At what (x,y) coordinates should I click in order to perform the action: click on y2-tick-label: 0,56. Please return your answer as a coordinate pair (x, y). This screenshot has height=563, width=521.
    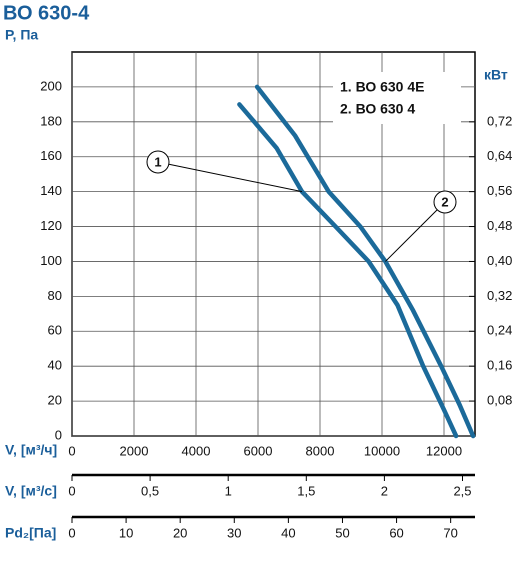
    Looking at the image, I should click on (499, 190).